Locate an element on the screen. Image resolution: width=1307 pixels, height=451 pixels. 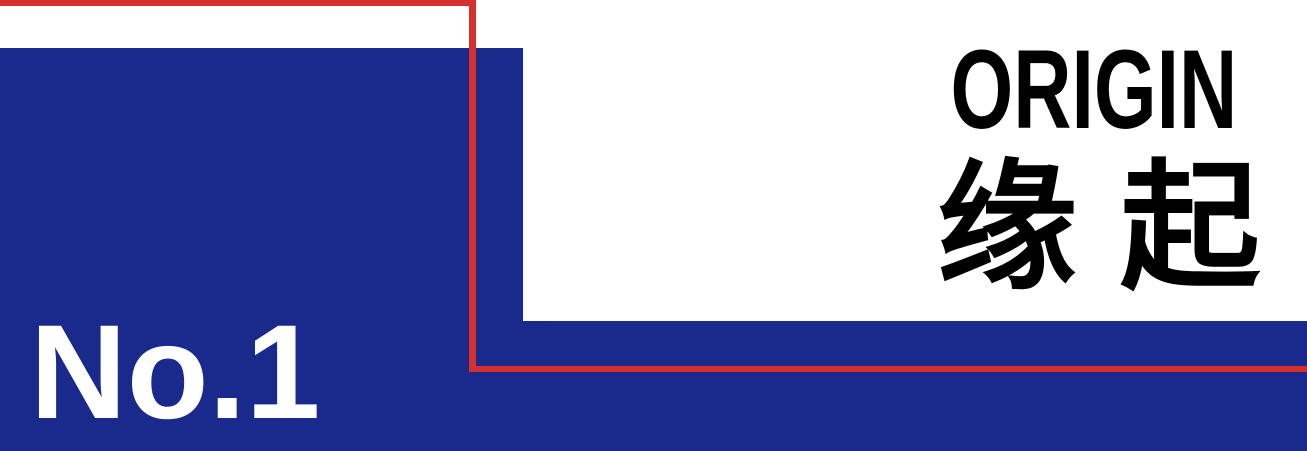
red-frame-vertical-line is located at coordinates (472, 186).